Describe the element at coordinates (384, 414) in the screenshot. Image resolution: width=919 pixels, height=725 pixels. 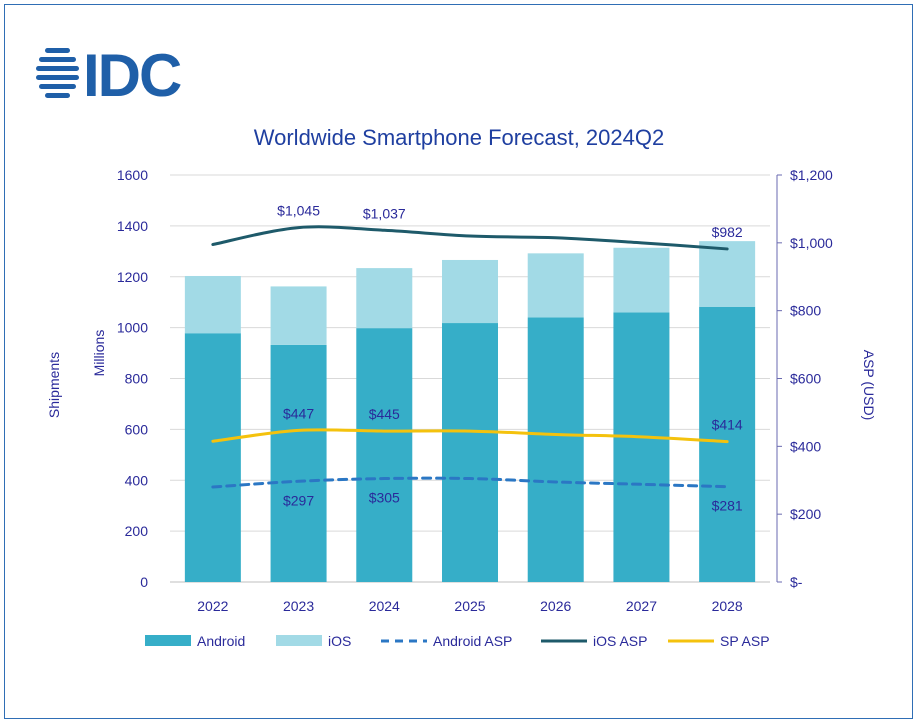
I see `data-label: $445` at that location.